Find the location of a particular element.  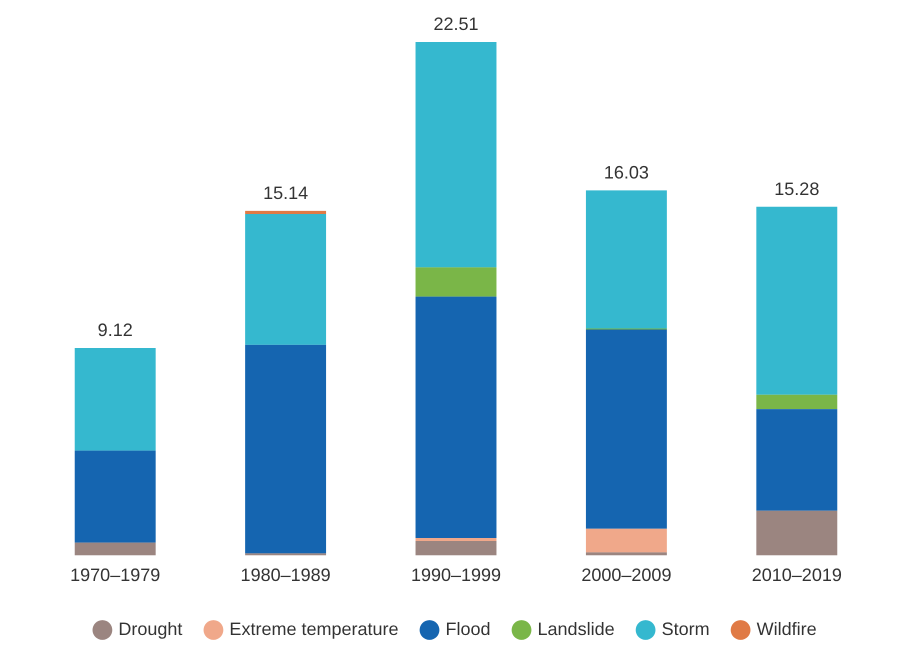

legend-label: Storm is located at coordinates (686, 628).